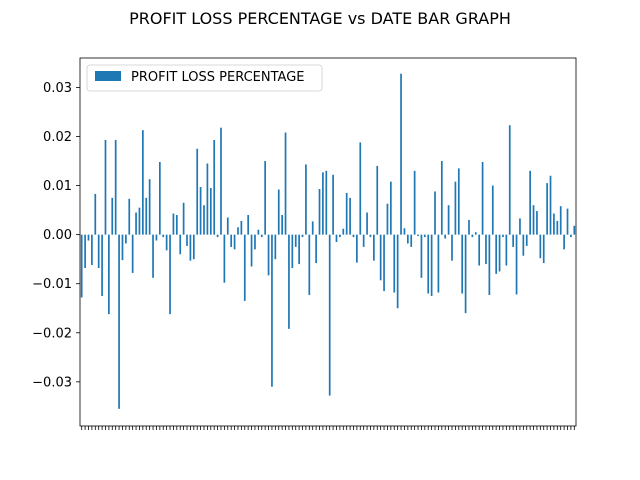 This screenshot has height=480, width=640. I want to click on y-tick-label: −0.03, so click(52, 382).